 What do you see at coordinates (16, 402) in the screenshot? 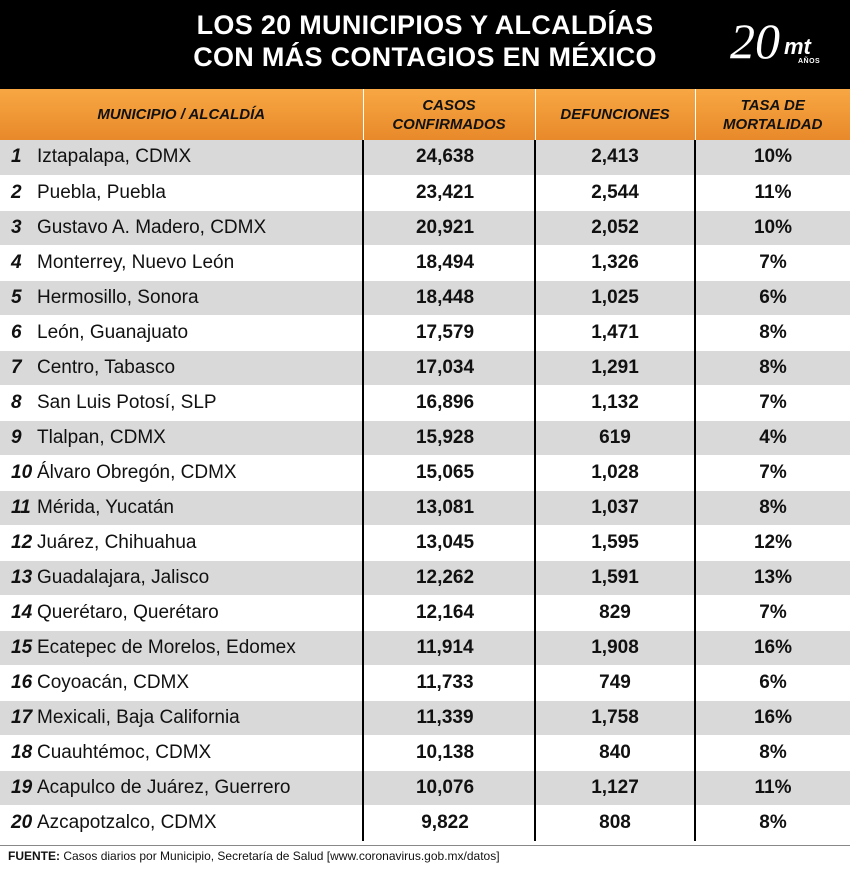
I see `cell-rank: 8` at bounding box center [16, 402].